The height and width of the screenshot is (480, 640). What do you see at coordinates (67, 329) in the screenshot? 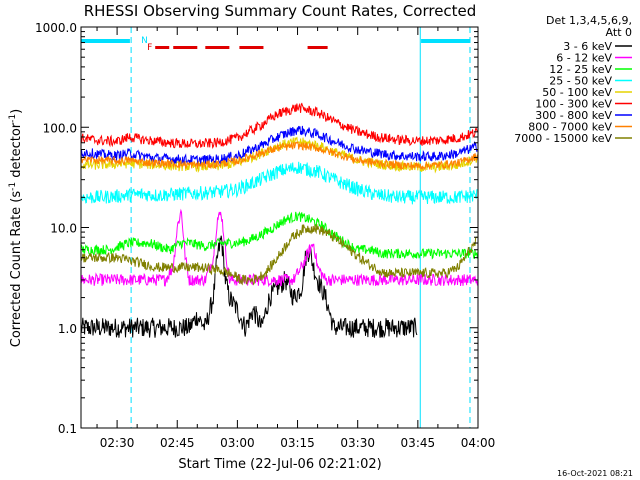
I see `y-tick-label: 1.0` at bounding box center [67, 329].